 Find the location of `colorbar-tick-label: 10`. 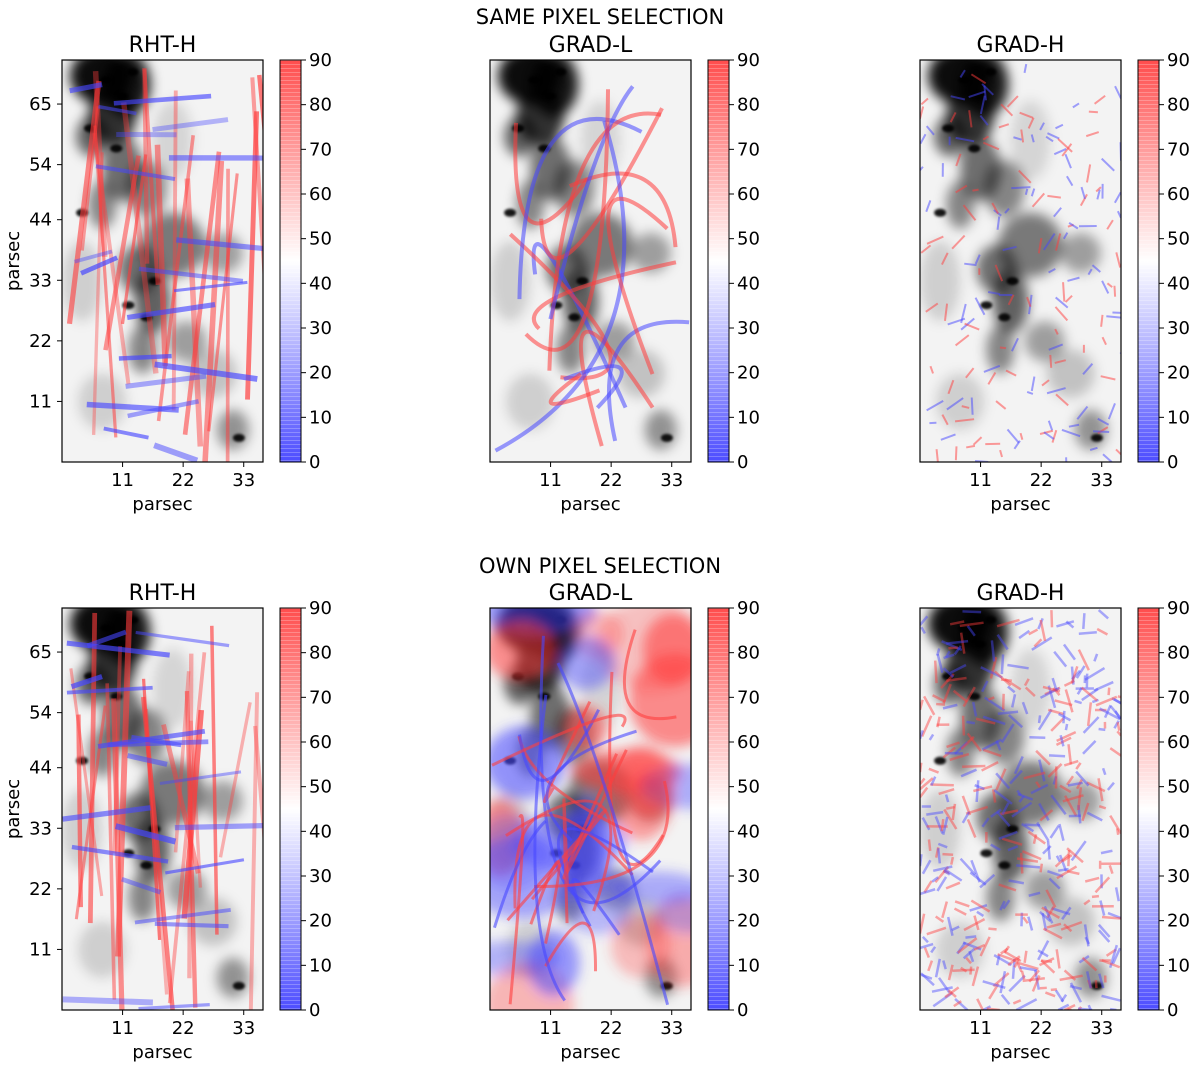

colorbar-tick-label: 10 is located at coordinates (748, 417).